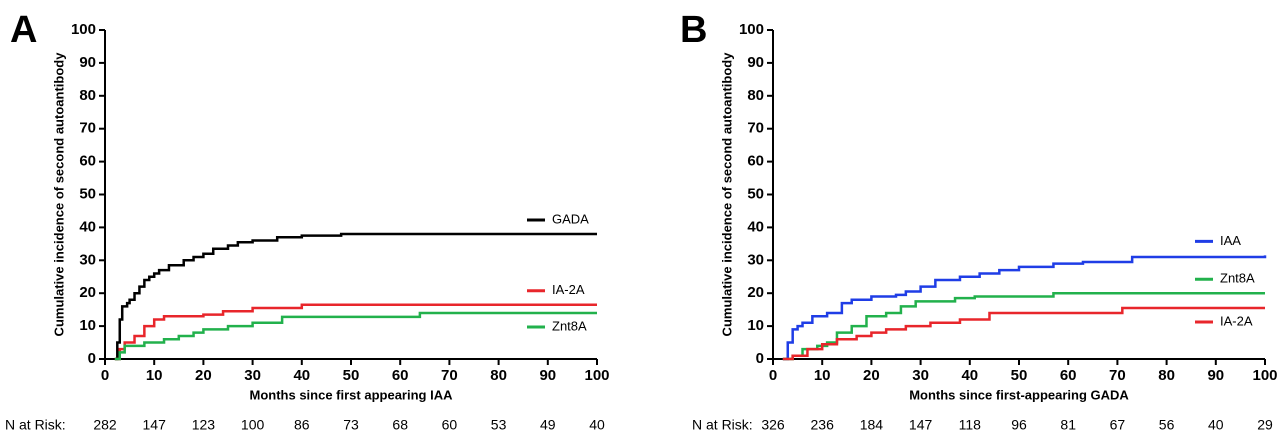 The image size is (1282, 436). I want to click on risk-value: 96, so click(1019, 425).